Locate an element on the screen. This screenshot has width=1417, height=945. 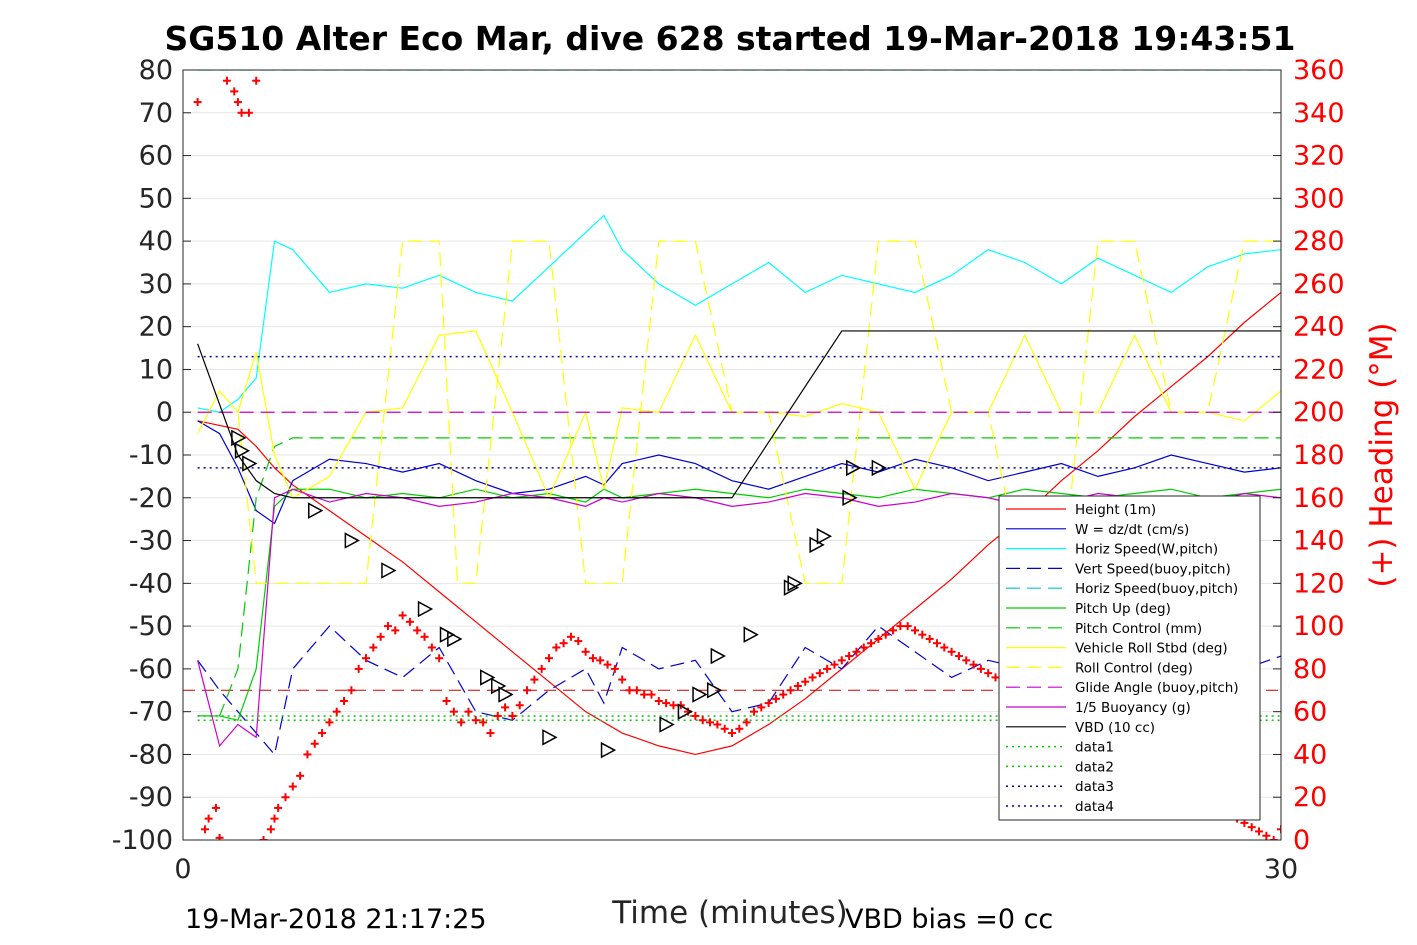
legend-label: Roll Control (deg) is located at coordinates (1134, 668).